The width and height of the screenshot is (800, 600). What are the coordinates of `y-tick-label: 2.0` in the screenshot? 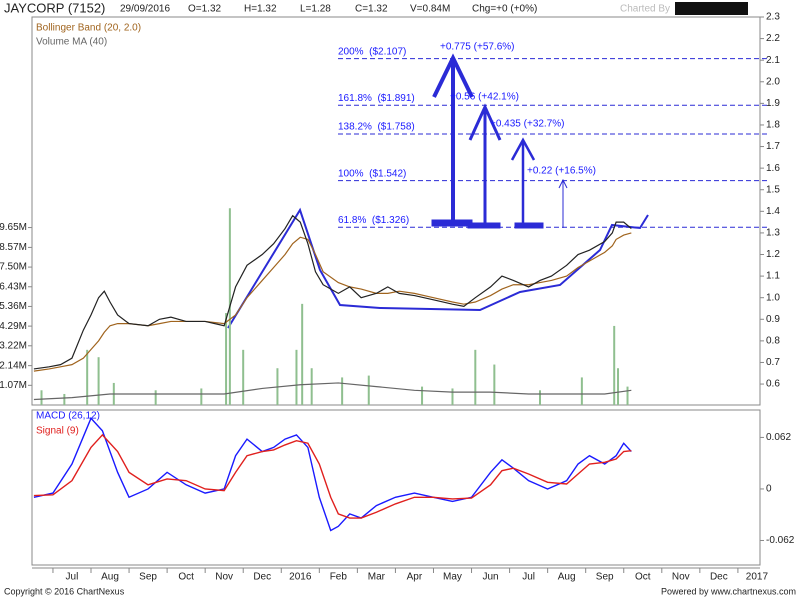 It's located at (773, 81).